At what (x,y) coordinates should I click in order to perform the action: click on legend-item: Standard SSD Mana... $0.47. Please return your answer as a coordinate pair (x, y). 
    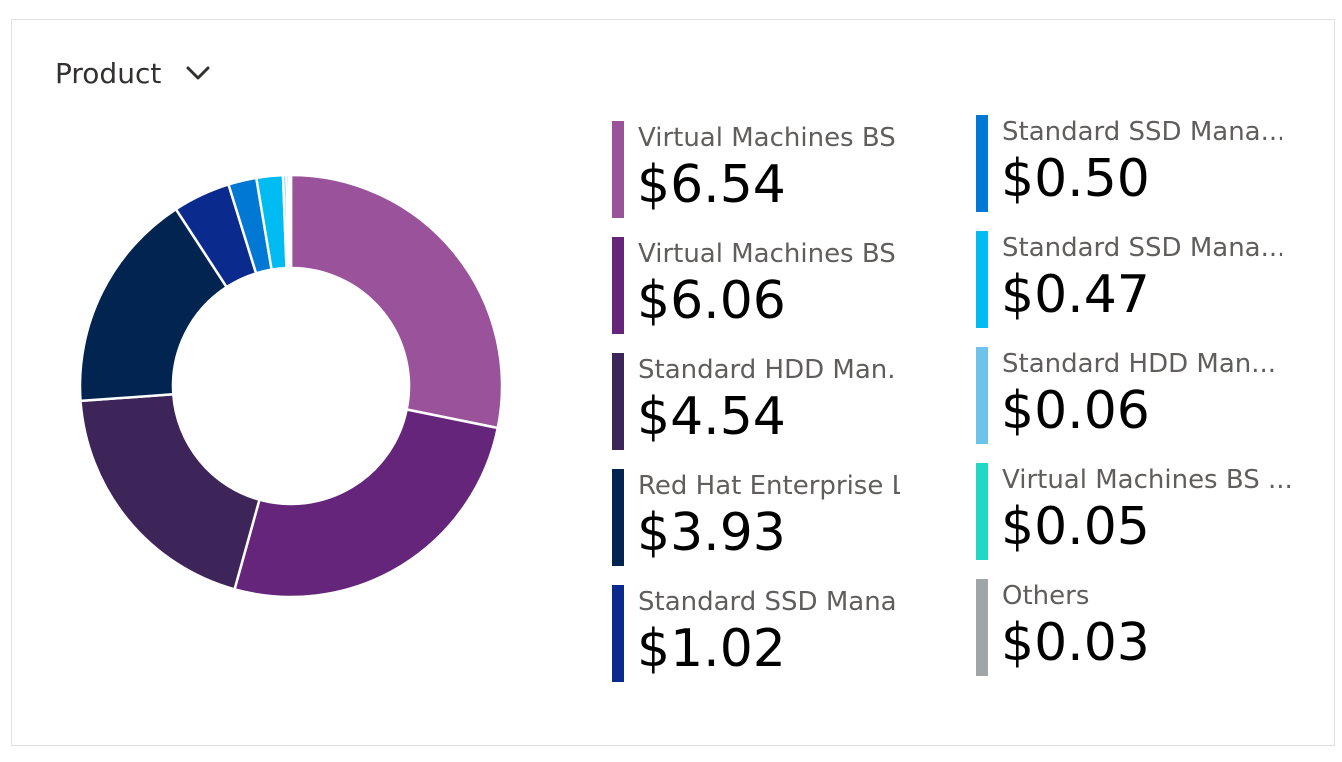
    Looking at the image, I should click on (1136, 279).